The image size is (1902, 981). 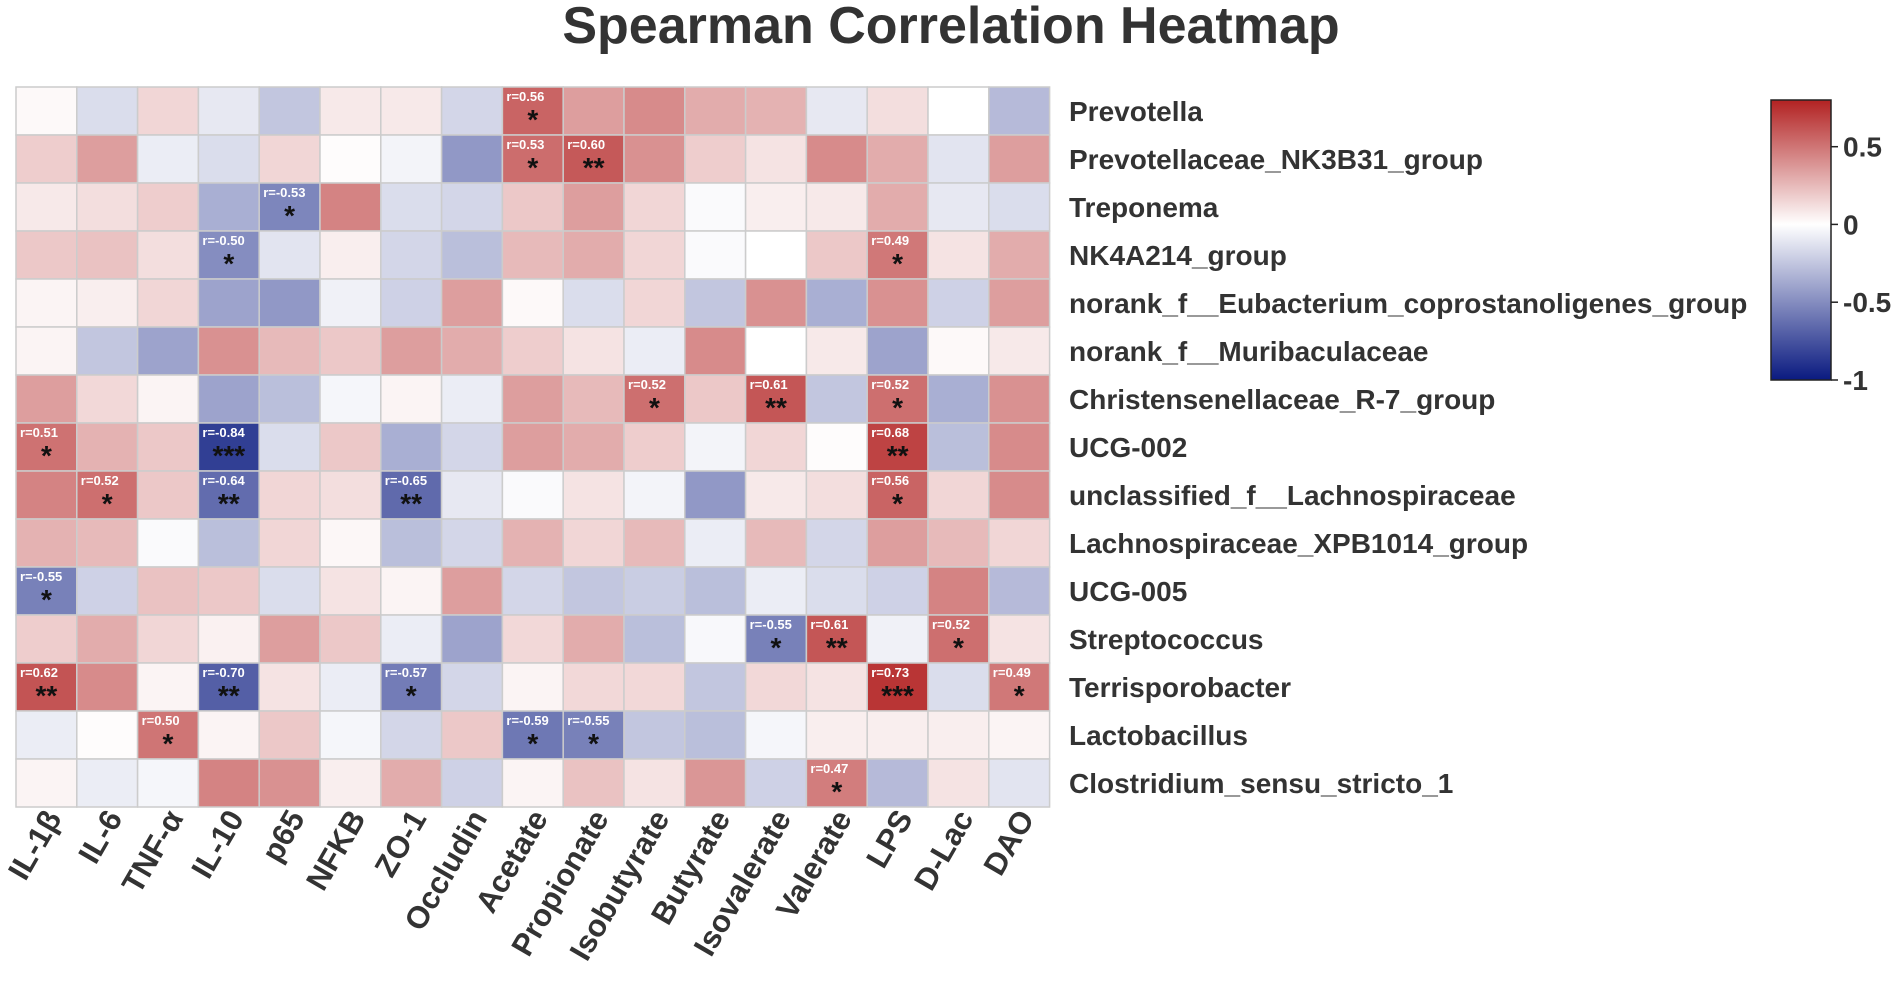 I want to click on cell-significance-stars: **, so click(x=229, y=695).